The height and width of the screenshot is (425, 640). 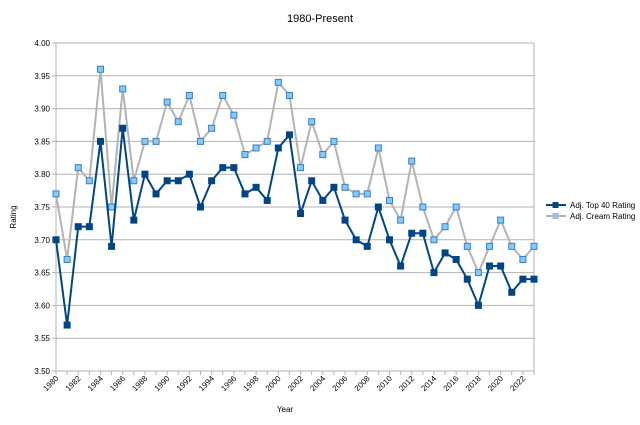 I want to click on y-tick-label: 3.90, so click(x=42, y=109).